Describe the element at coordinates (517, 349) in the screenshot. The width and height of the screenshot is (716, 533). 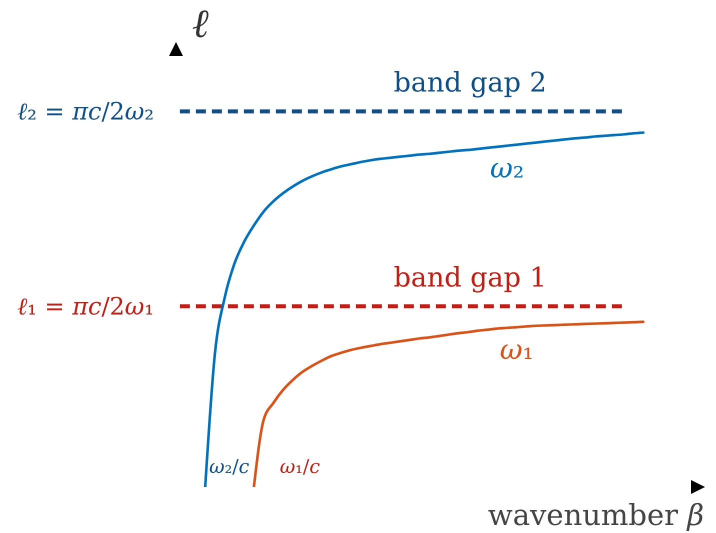
I see `series-label: ω₁` at that location.